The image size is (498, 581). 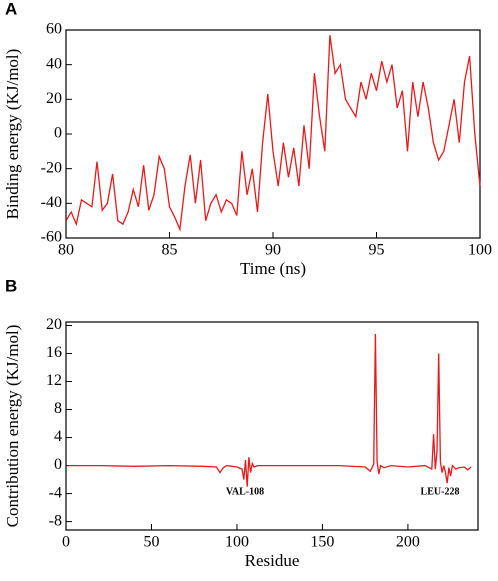 I want to click on x-tick-label: 80, so click(x=66, y=250).